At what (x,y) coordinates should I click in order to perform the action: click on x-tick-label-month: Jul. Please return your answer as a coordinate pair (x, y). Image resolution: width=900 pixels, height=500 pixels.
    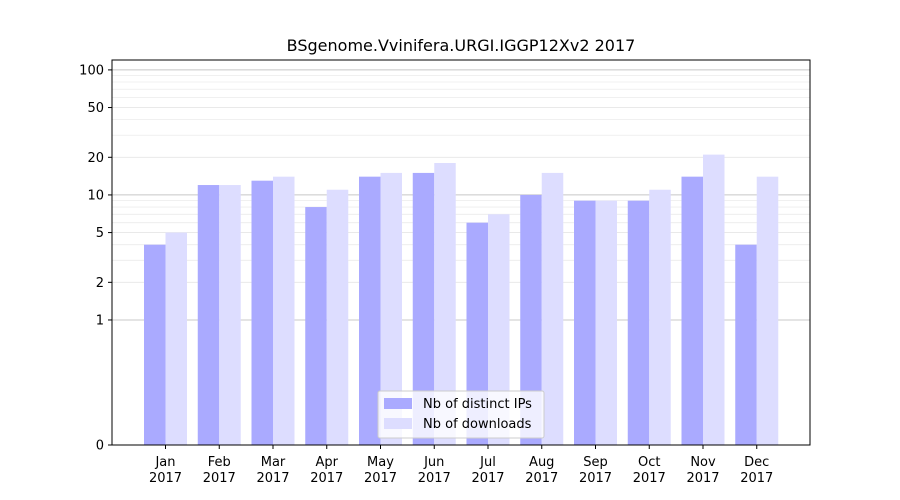
    Looking at the image, I should click on (487, 462).